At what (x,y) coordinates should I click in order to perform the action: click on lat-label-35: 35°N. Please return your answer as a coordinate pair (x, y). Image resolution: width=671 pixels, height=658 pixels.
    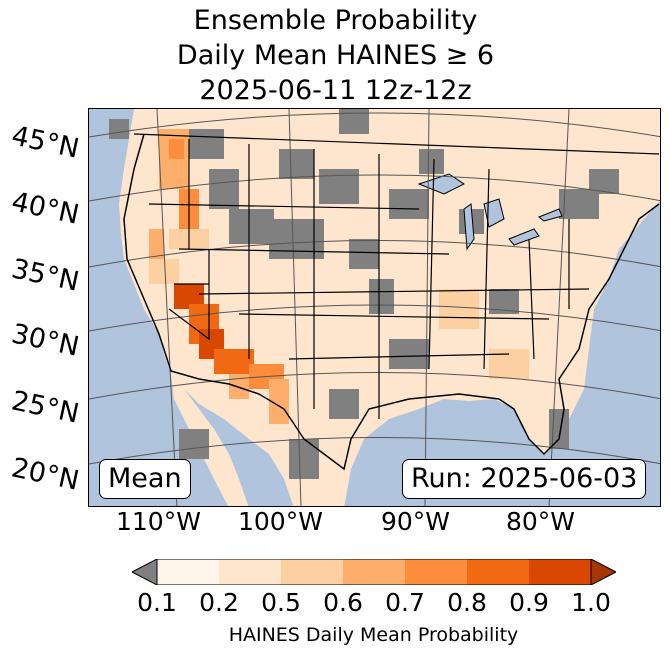
    Looking at the image, I should click on (45, 275).